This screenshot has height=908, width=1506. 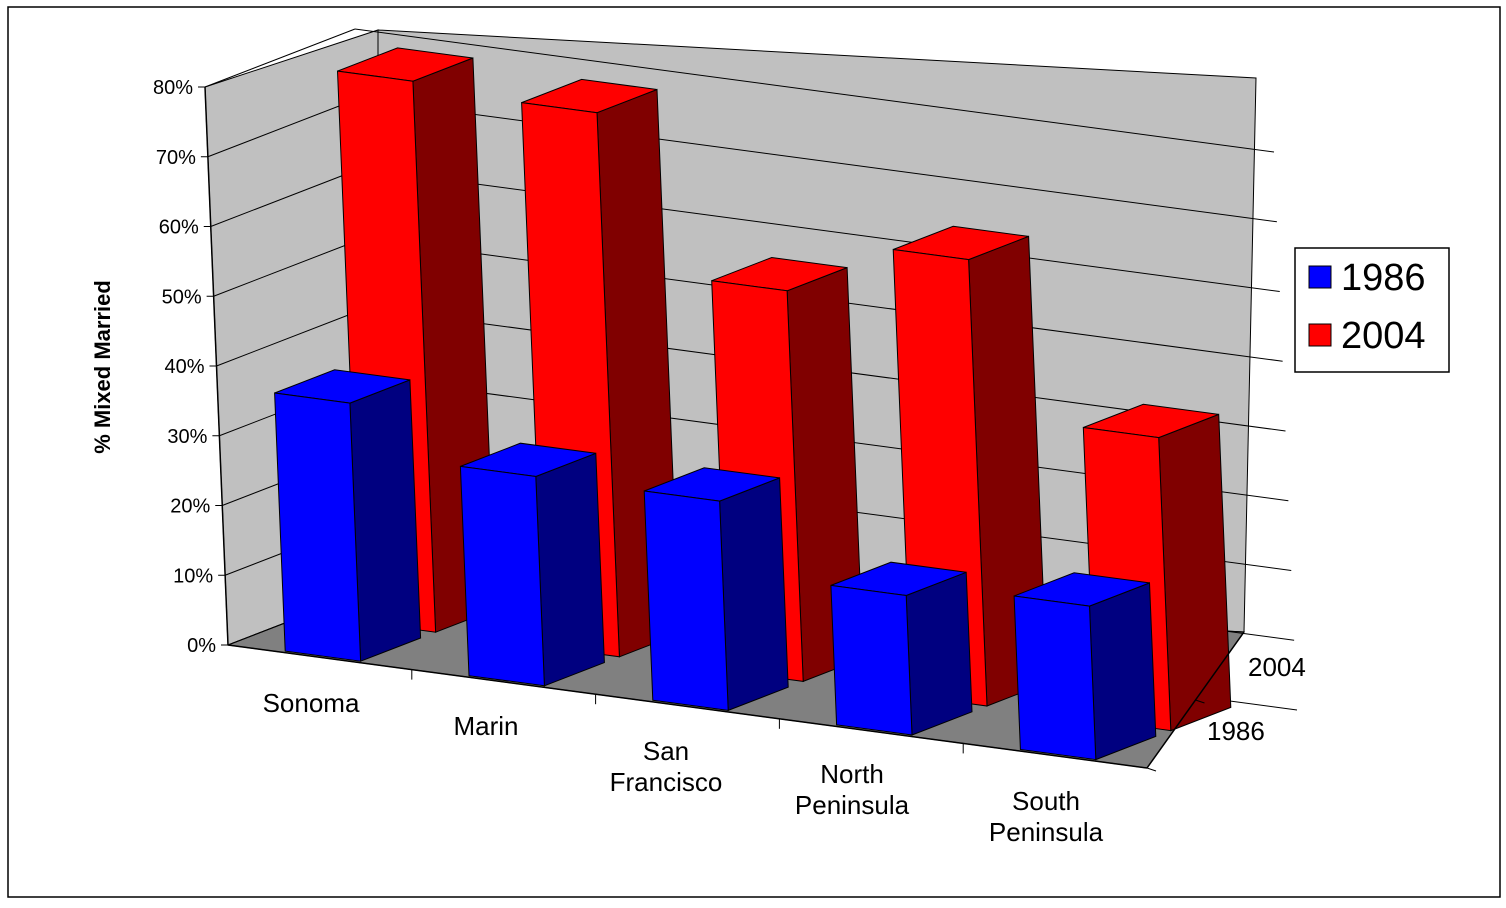 What do you see at coordinates (1372, 310) in the screenshot?
I see `chart-legend: 1986 2004` at bounding box center [1372, 310].